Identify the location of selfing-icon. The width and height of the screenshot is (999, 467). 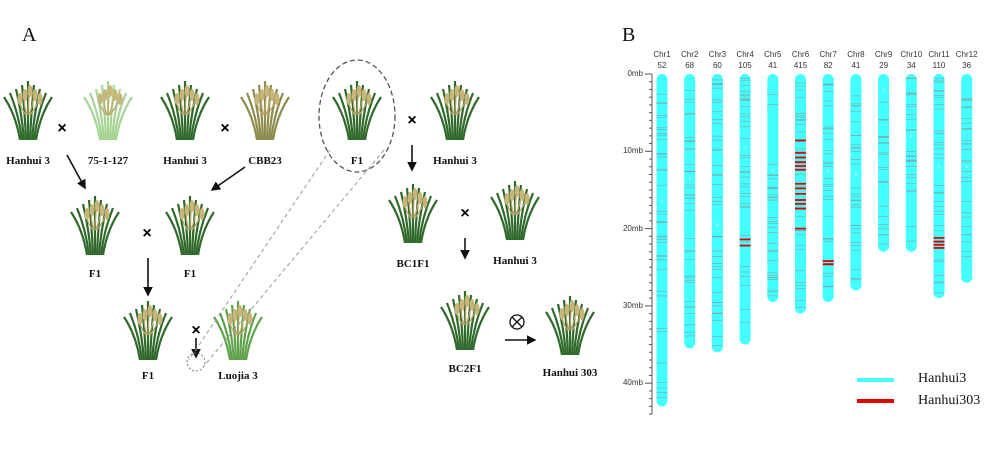
(517, 322).